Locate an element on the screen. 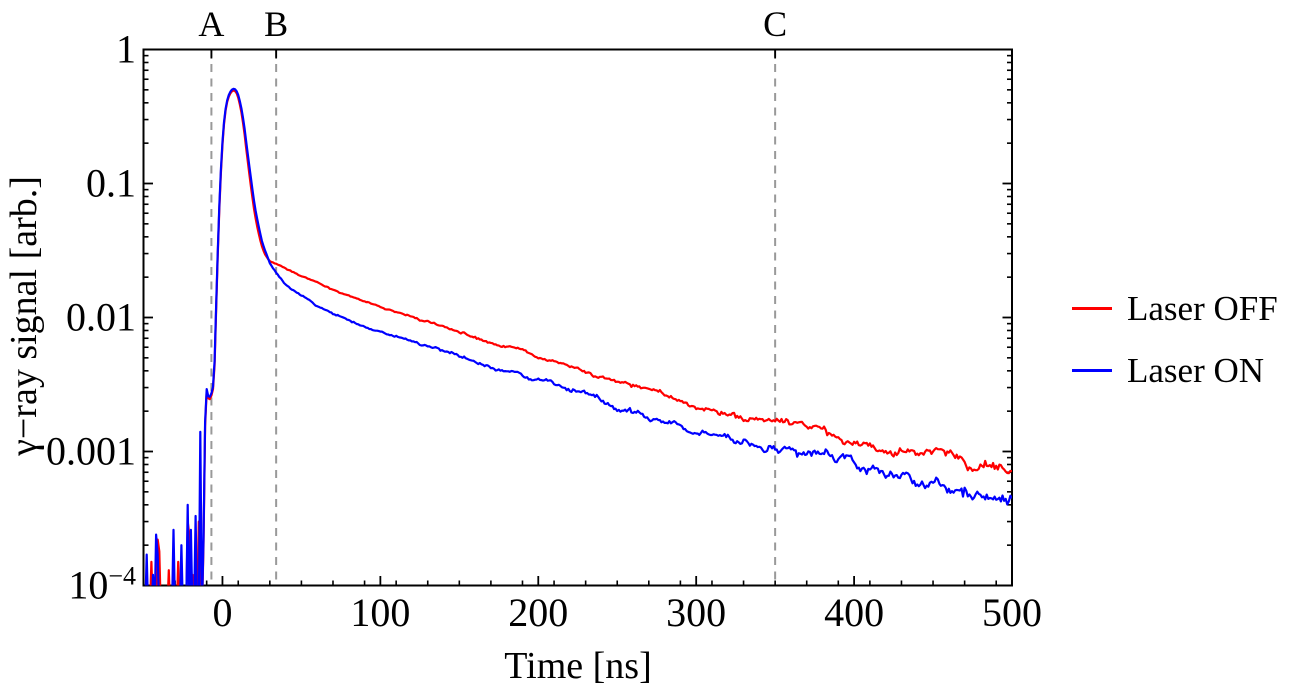 This screenshot has height=690, width=1305. marker-label-b: B is located at coordinates (276, 24).